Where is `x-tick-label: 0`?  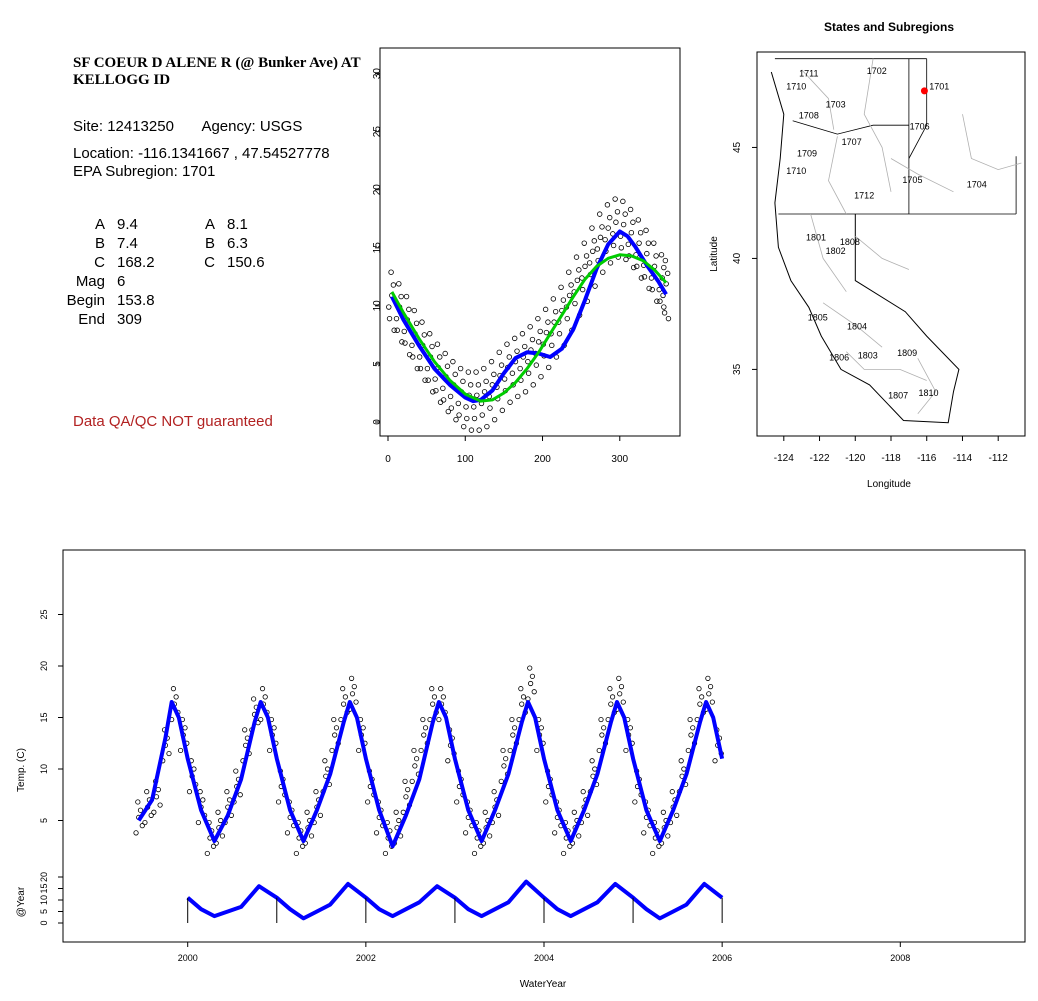 x-tick-label: 0 is located at coordinates (388, 459).